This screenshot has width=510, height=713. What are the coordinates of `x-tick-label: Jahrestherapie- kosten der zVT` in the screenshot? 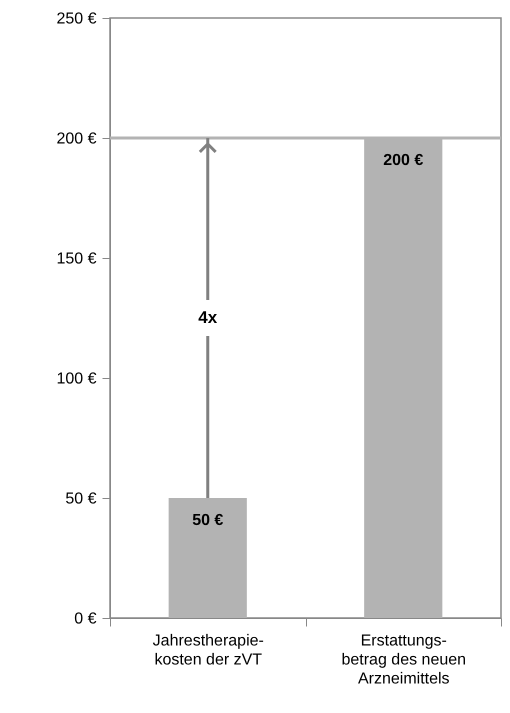 It's located at (208, 650).